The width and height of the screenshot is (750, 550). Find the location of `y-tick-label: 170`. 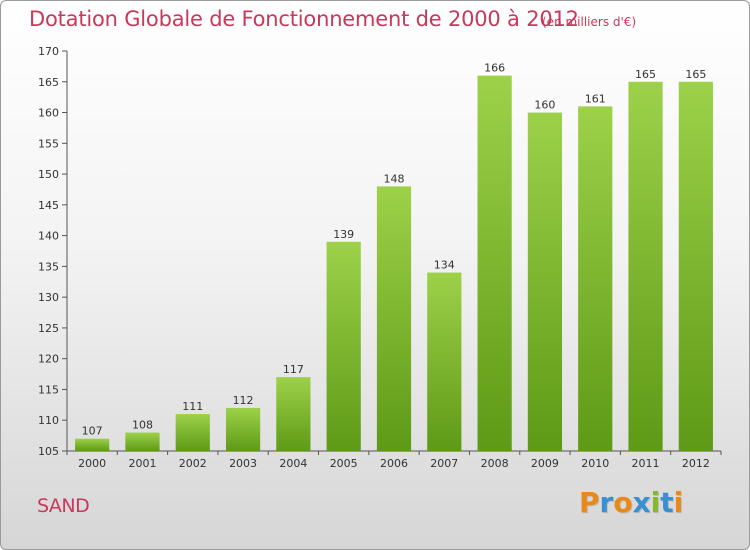

y-tick-label: 170 is located at coordinates (48, 51).